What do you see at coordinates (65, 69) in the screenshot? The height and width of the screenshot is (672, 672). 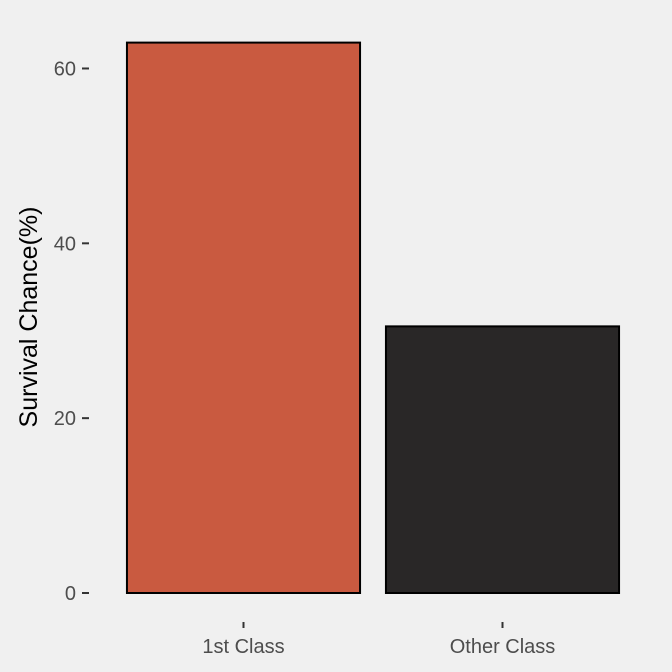 I see `y-tick-label: 60` at bounding box center [65, 69].